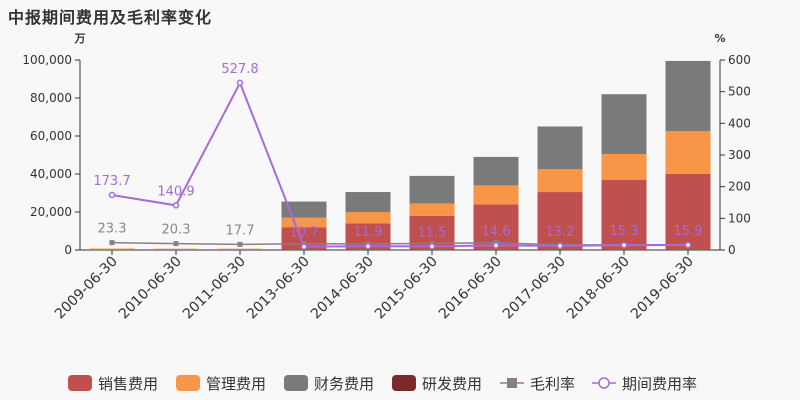 The width and height of the screenshot is (800, 400). I want to click on y-left-tick-label: 40,000, so click(51, 174).